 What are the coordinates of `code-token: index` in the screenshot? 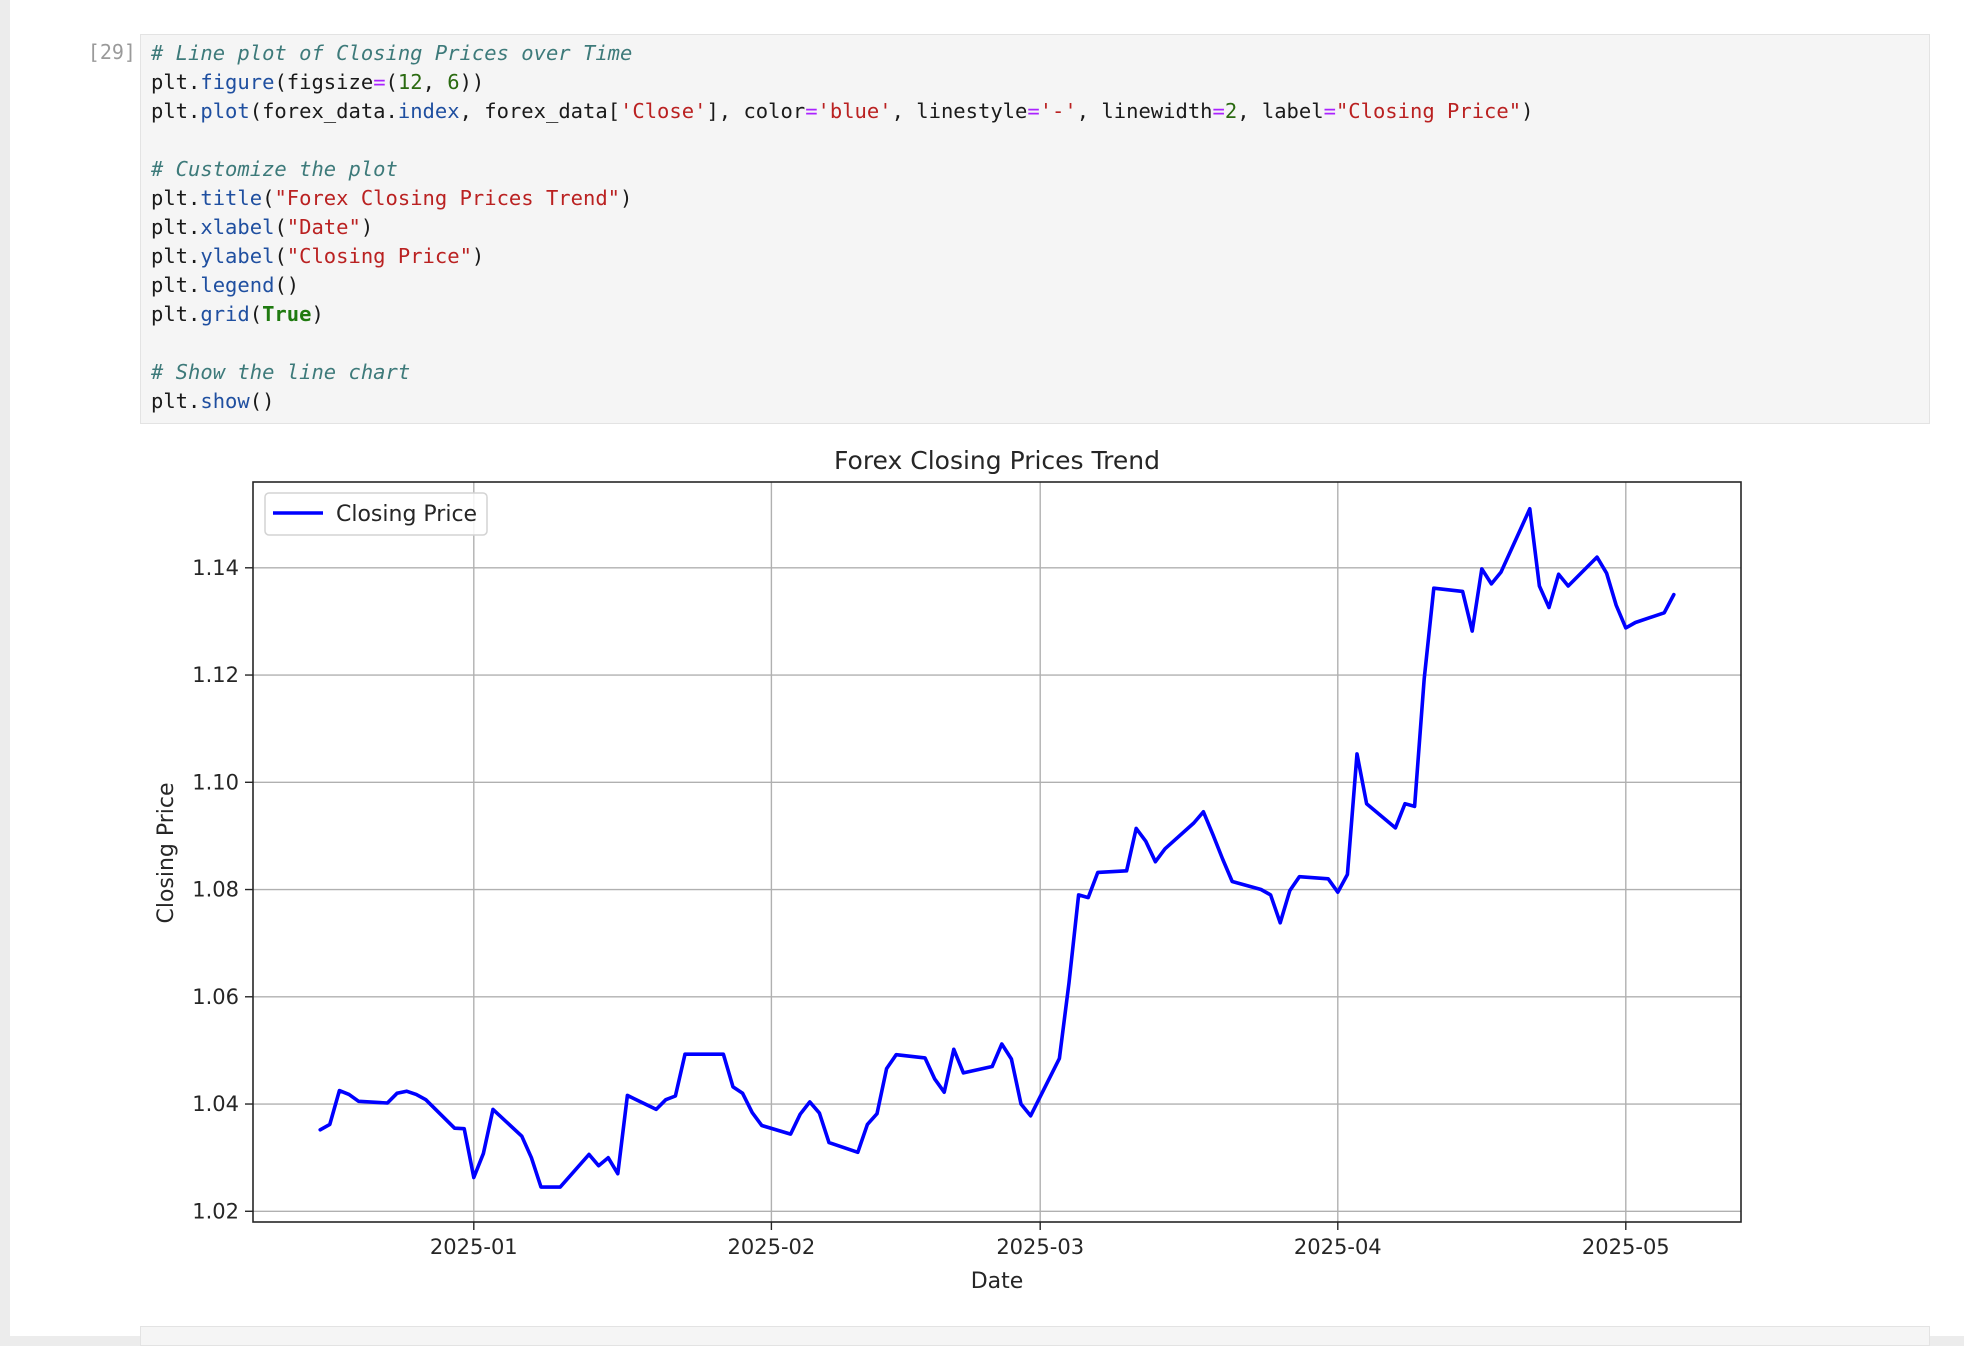 It's located at (428, 111).